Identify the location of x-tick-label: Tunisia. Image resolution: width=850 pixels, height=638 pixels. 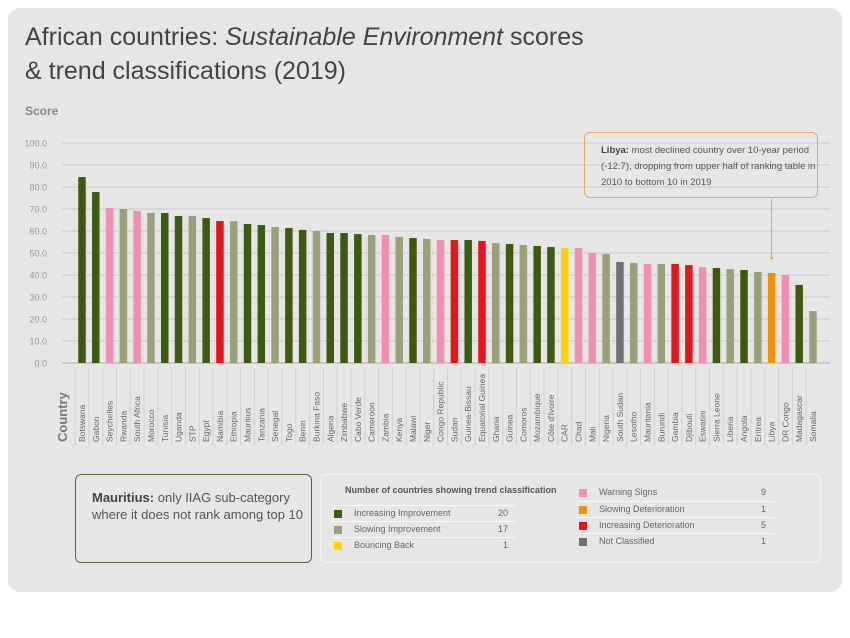
(165, 428).